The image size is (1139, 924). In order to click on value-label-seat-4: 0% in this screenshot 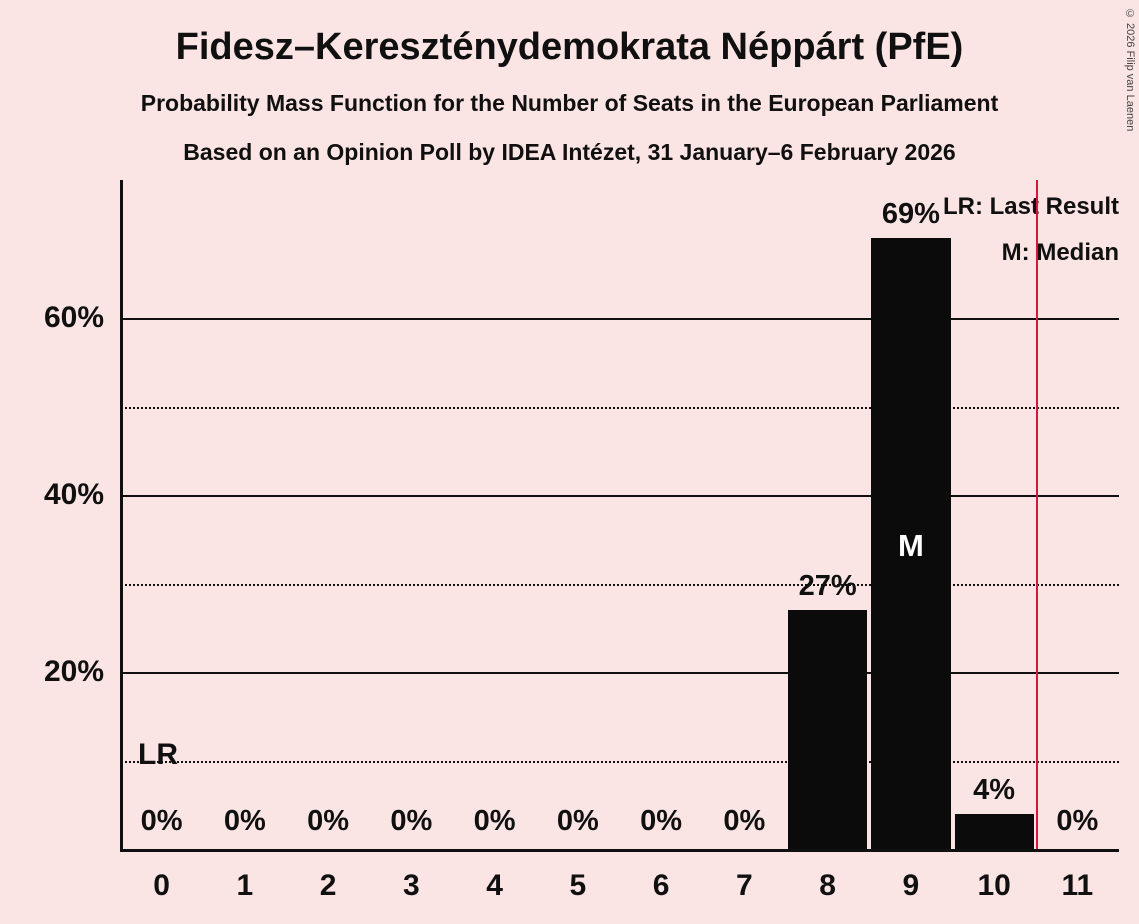, I will do `click(494, 821)`.